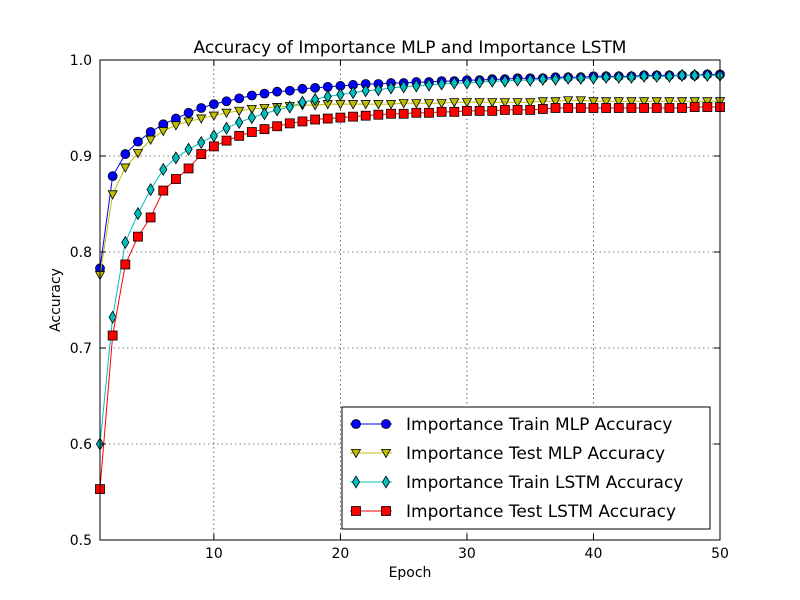  What do you see at coordinates (594, 554) in the screenshot?
I see `x-tick-label: 40` at bounding box center [594, 554].